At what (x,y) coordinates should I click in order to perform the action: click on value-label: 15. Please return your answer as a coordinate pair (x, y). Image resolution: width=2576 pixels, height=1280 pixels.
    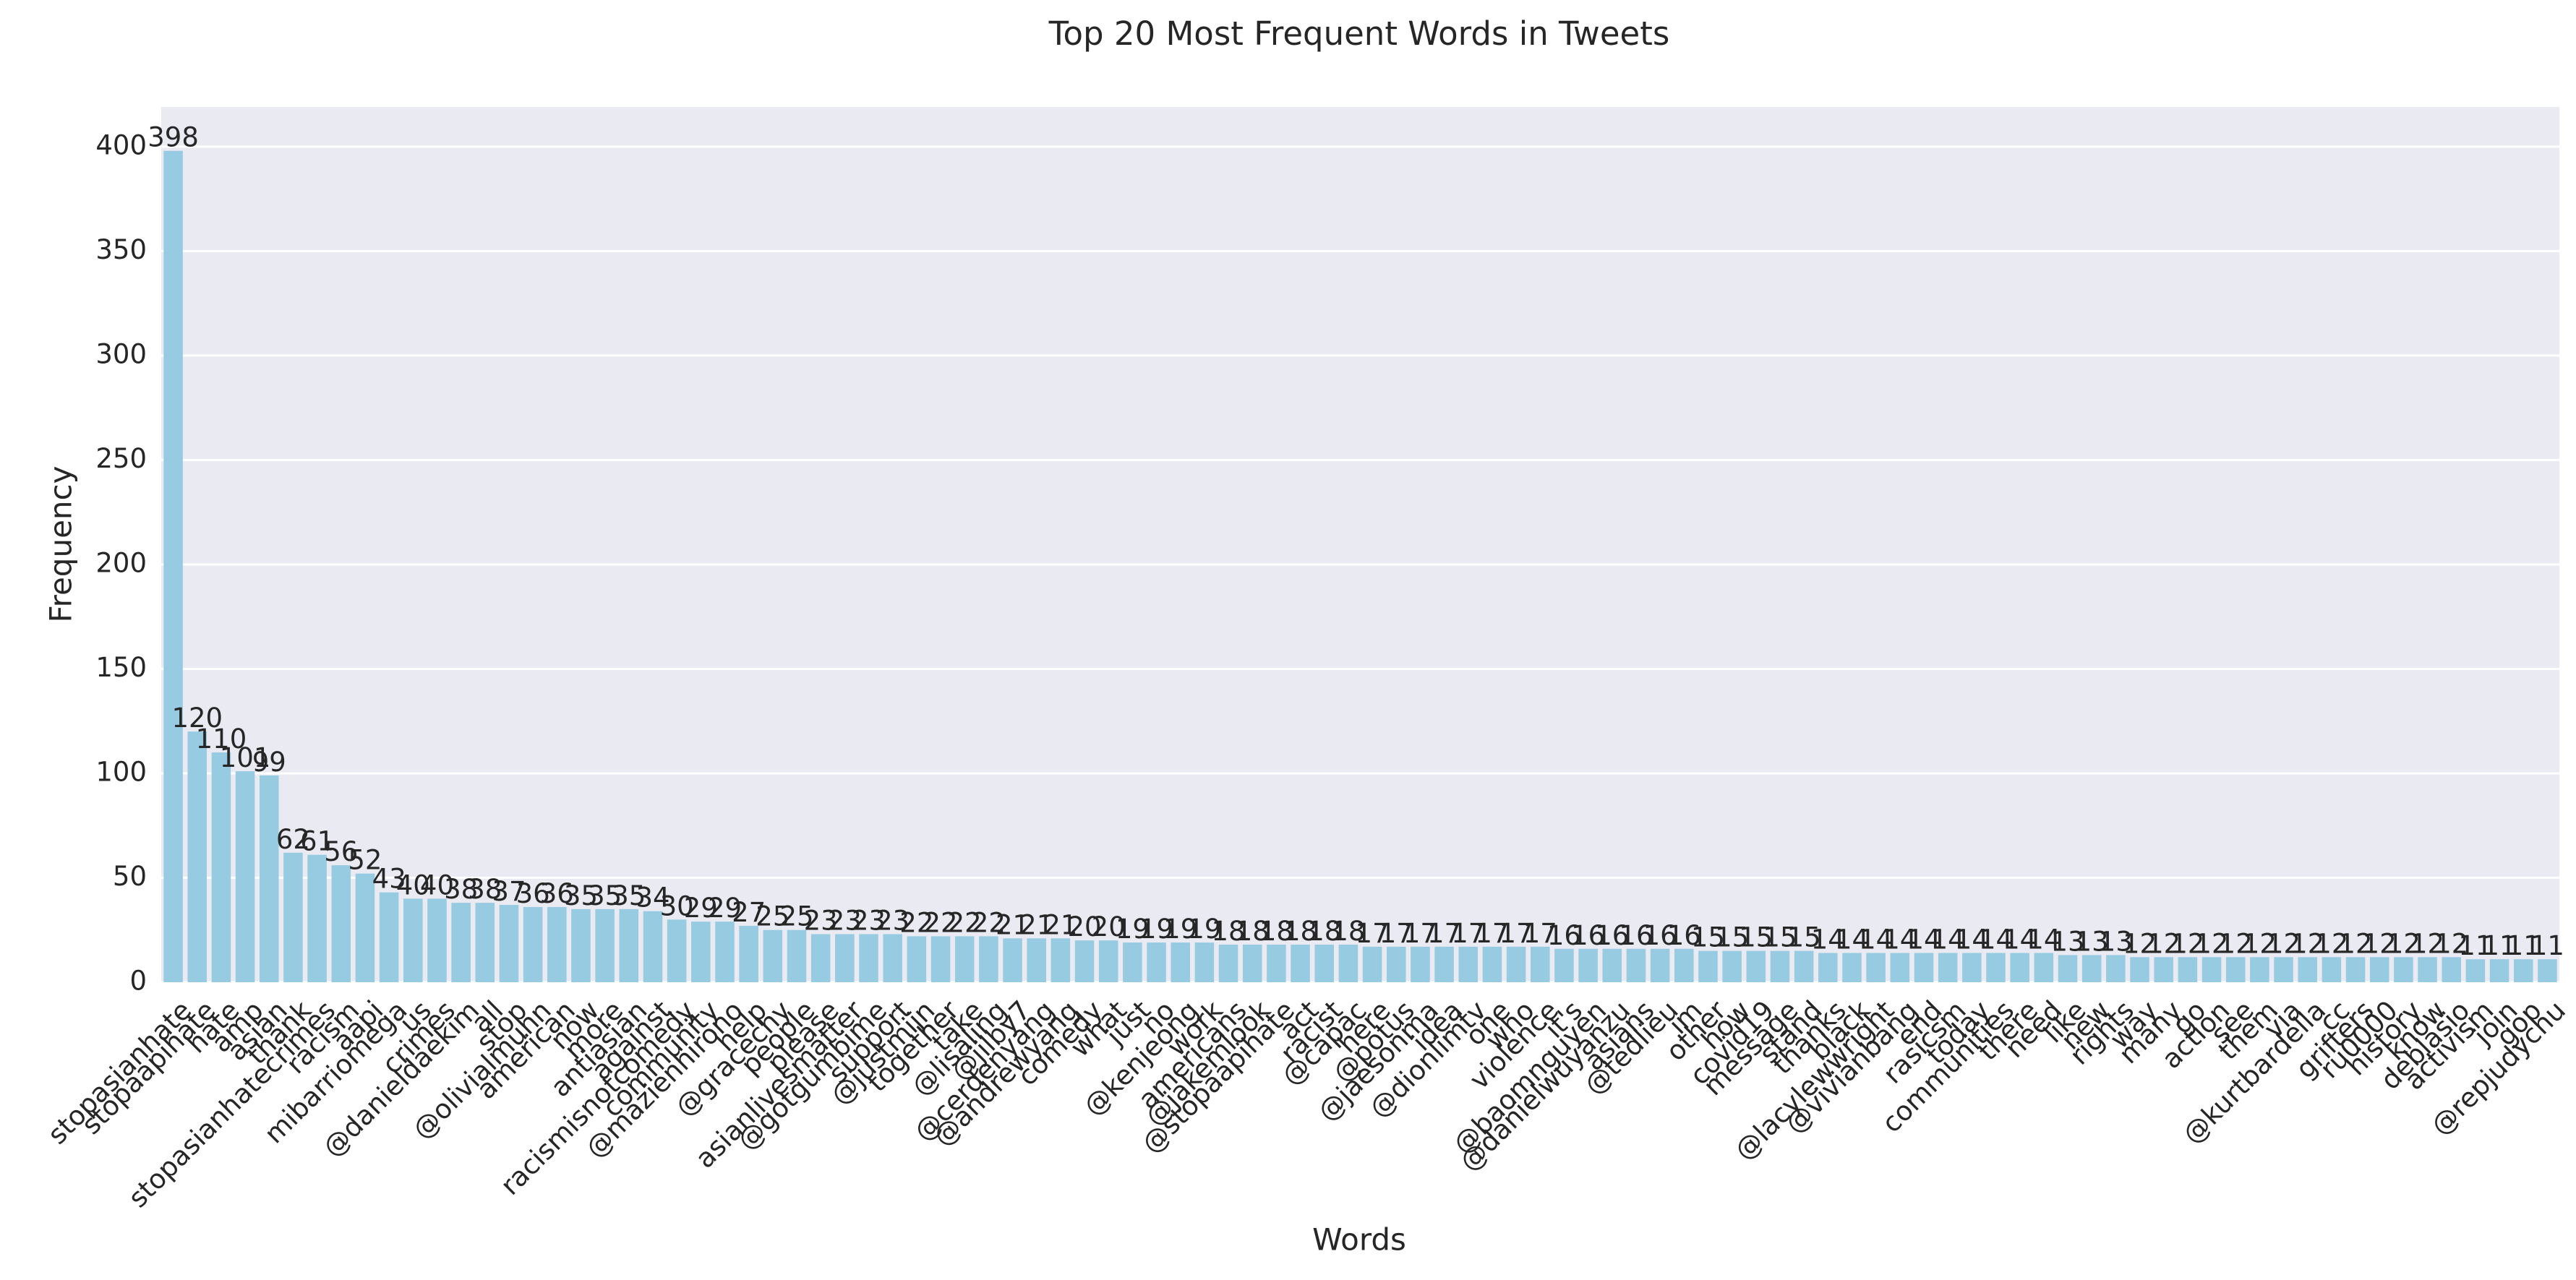
    Looking at the image, I should click on (1708, 937).